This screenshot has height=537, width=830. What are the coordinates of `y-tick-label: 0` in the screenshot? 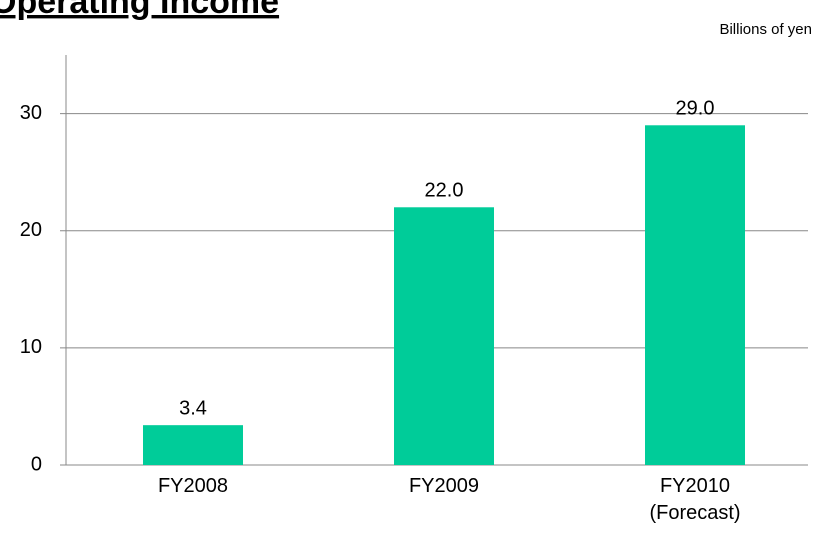 It's located at (36, 464).